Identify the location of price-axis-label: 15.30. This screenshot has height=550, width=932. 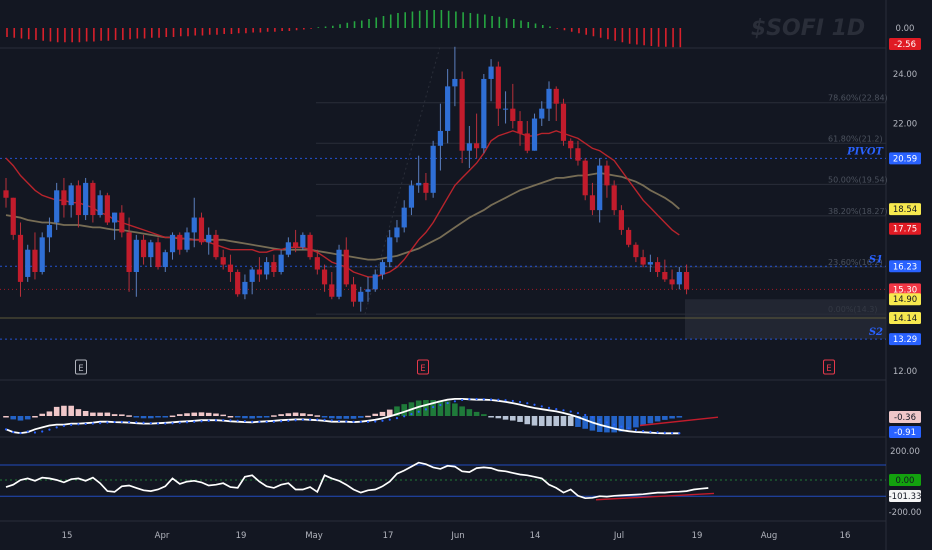
(905, 290).